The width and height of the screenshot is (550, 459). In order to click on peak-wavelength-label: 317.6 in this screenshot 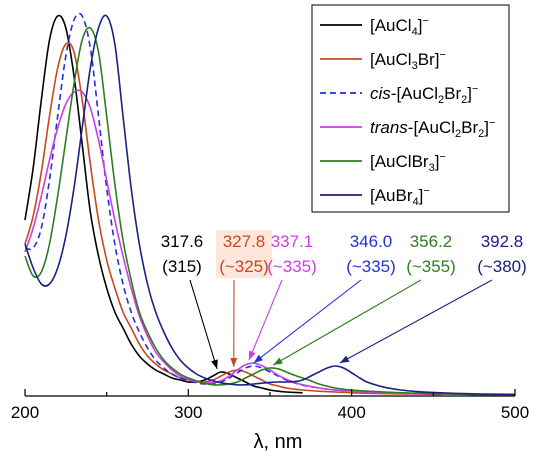, I will do `click(182, 241)`.